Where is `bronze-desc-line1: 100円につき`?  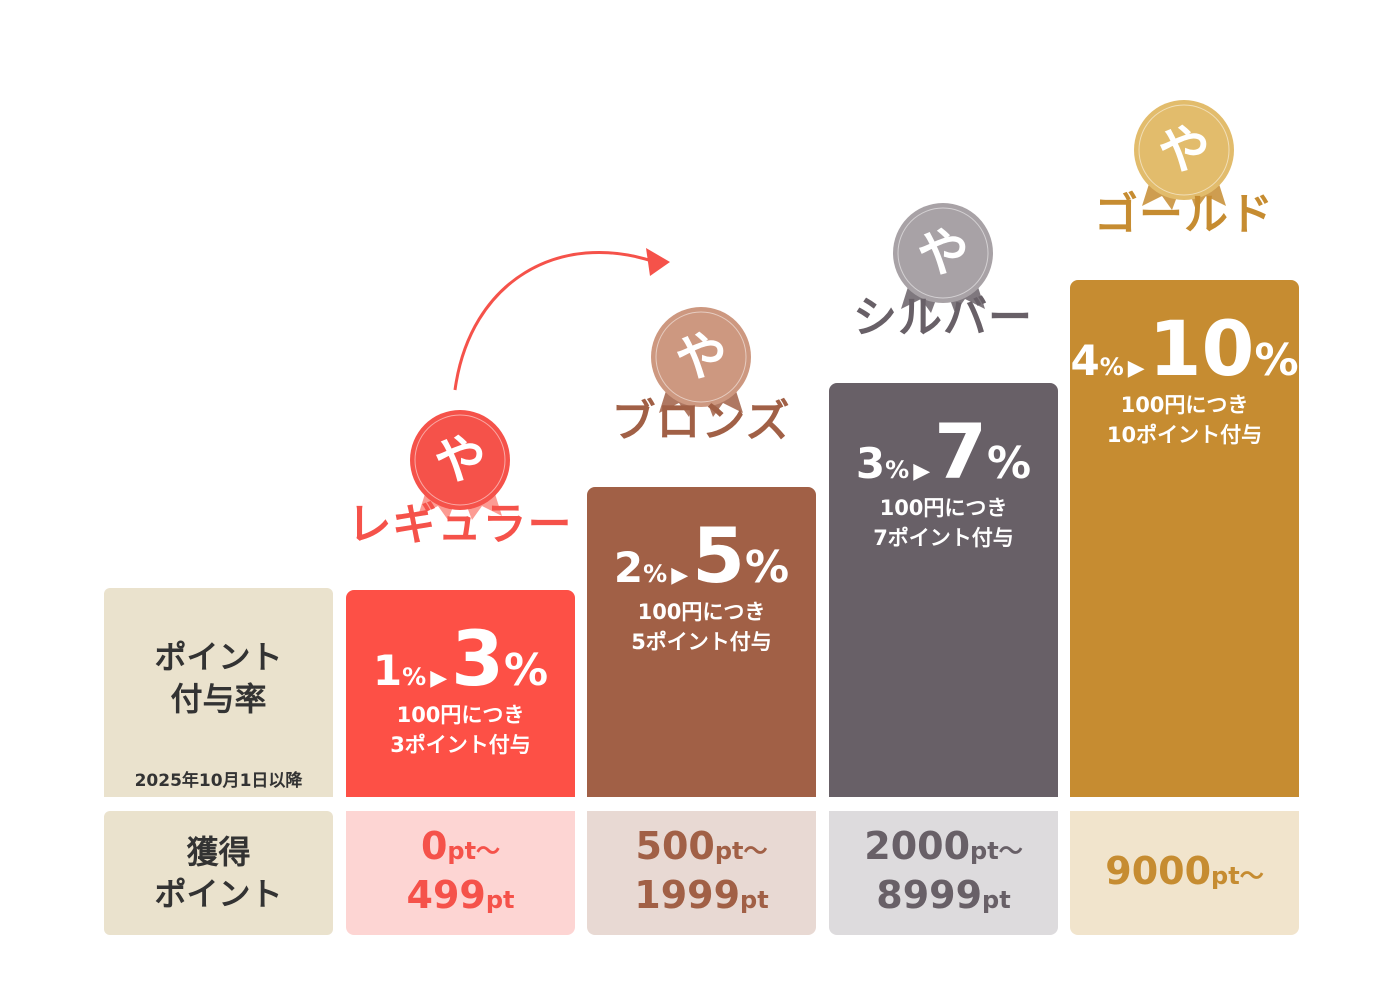 bronze-desc-line1: 100円につき is located at coordinates (701, 612).